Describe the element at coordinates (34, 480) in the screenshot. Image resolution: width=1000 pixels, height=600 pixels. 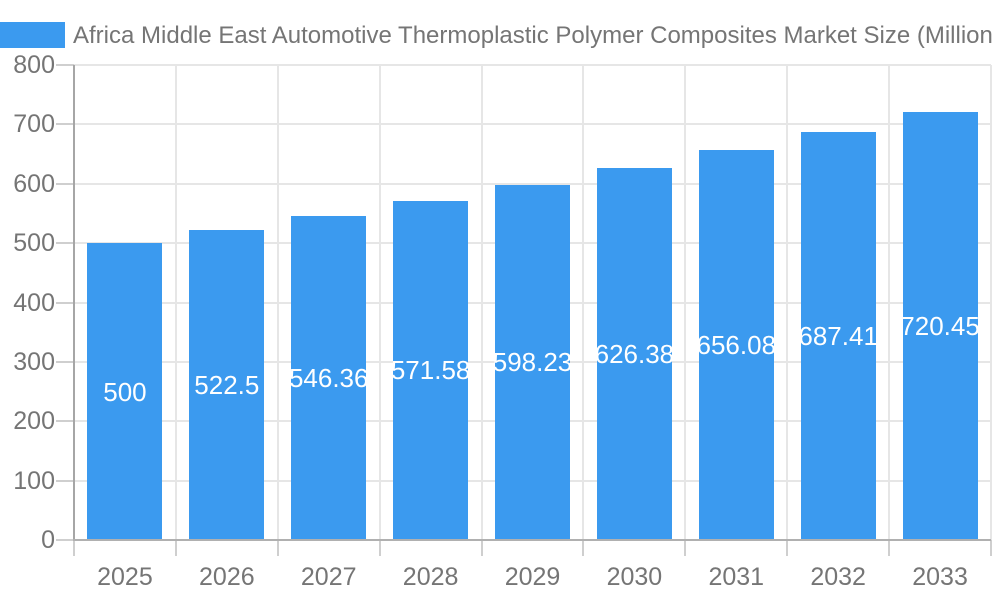
I see `y-axis-label: 100` at that location.